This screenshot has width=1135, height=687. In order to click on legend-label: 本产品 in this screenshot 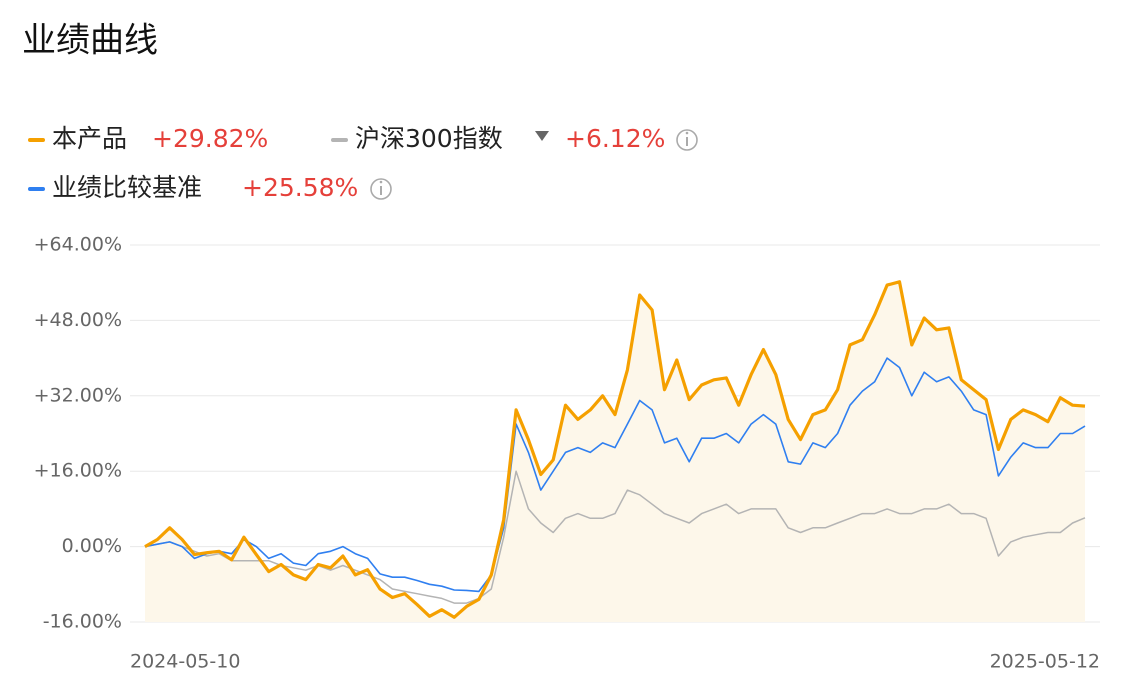, I will do `click(89, 138)`.